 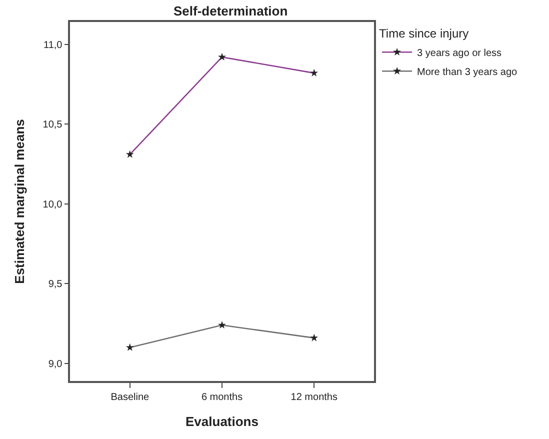 I want to click on y-tick-label: 9,5, so click(x=55, y=284).